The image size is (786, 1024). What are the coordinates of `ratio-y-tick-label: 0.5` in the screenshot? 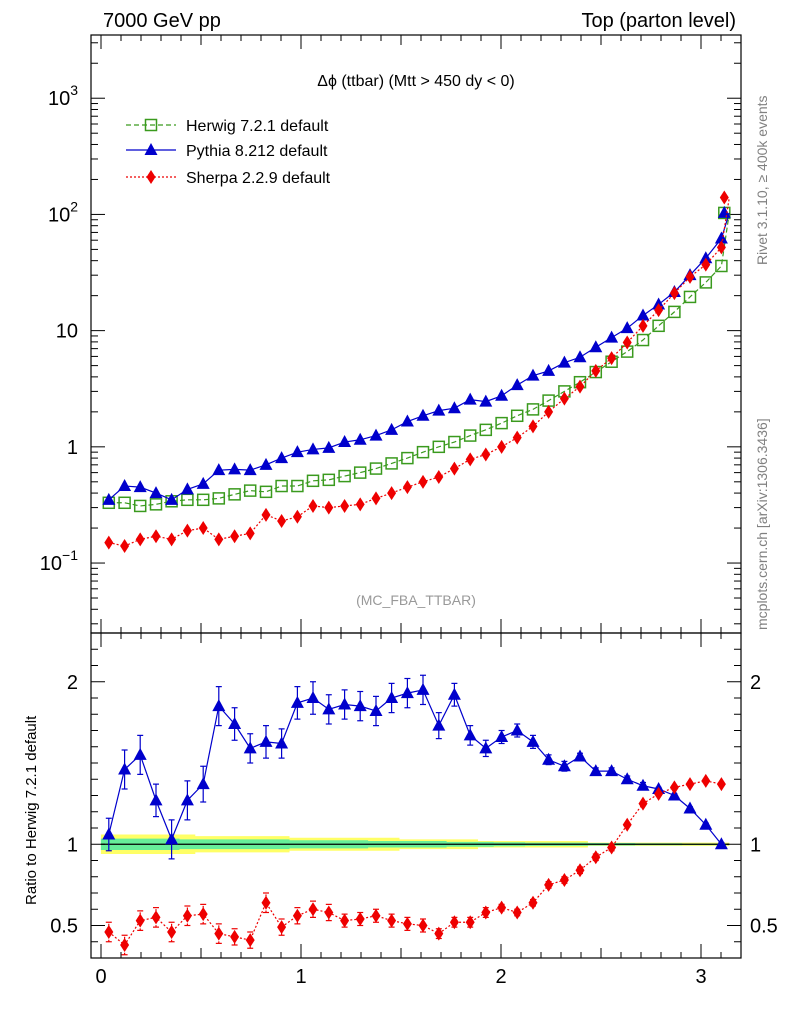 It's located at (64, 927).